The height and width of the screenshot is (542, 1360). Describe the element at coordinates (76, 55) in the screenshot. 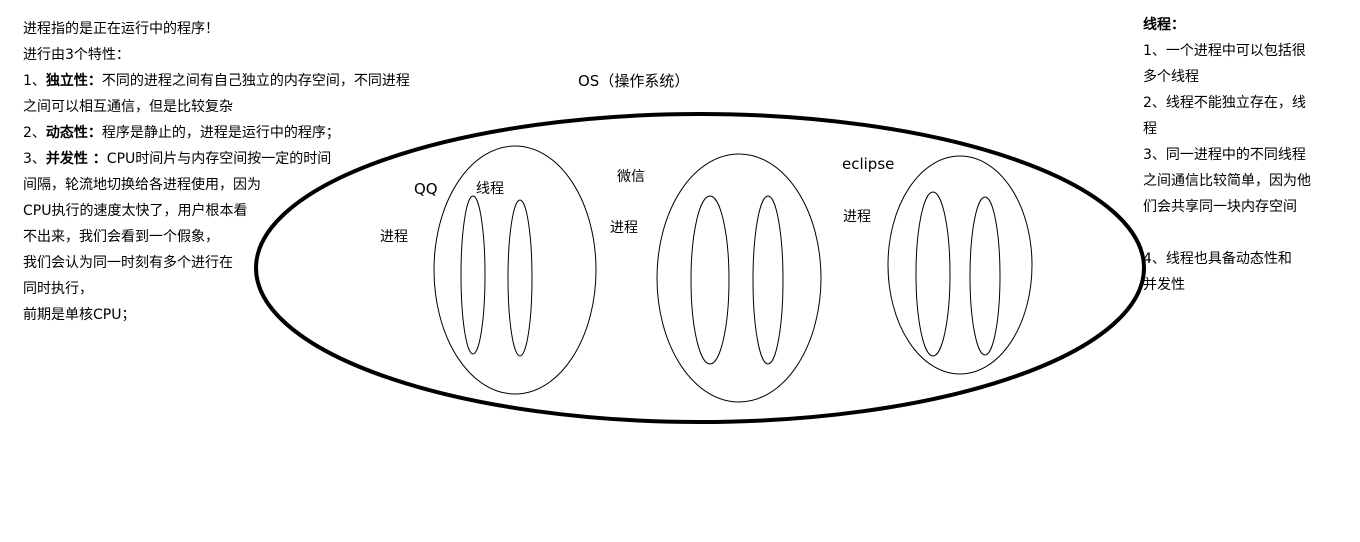

I see `note-line: 进行由3个特性：` at that location.